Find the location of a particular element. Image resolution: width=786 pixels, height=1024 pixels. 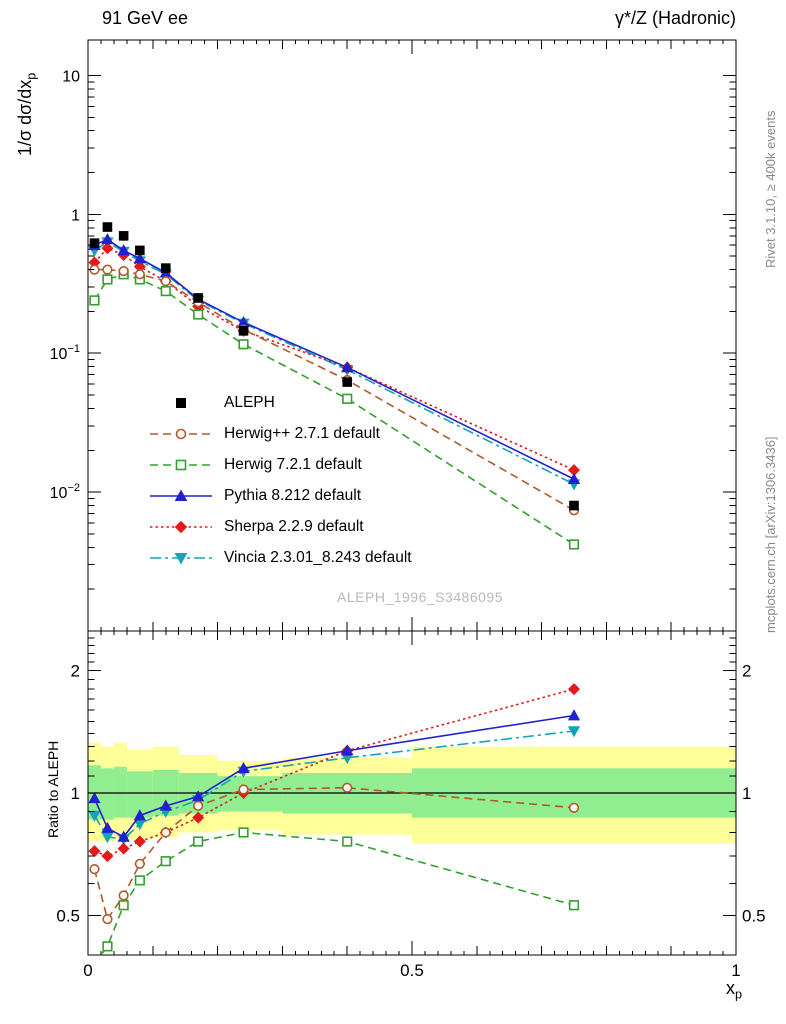

pythia-legend-sample-icon is located at coordinates (181, 494).